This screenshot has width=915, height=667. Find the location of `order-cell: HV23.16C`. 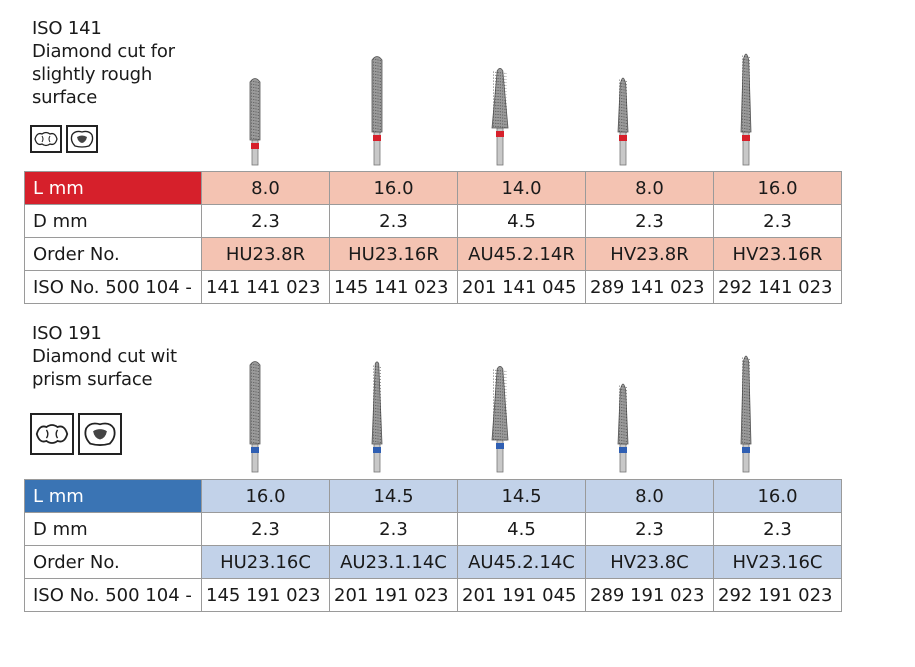

order-cell: HV23.16C is located at coordinates (777, 562).